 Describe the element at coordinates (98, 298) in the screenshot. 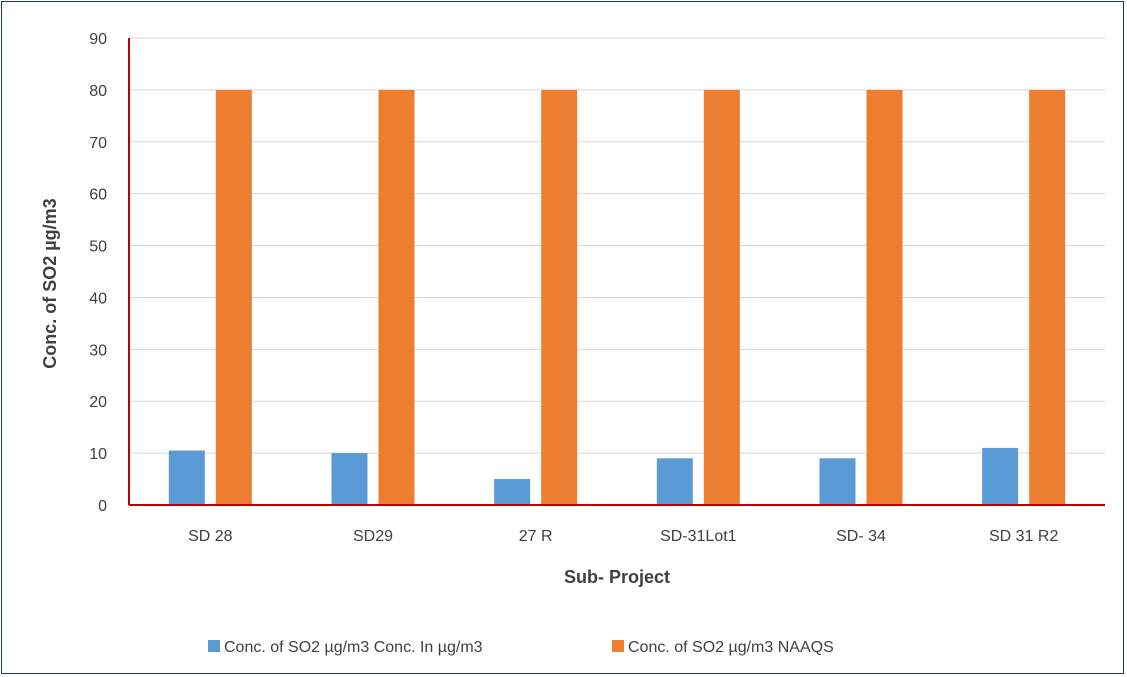

I see `y-tick-label: 40` at that location.